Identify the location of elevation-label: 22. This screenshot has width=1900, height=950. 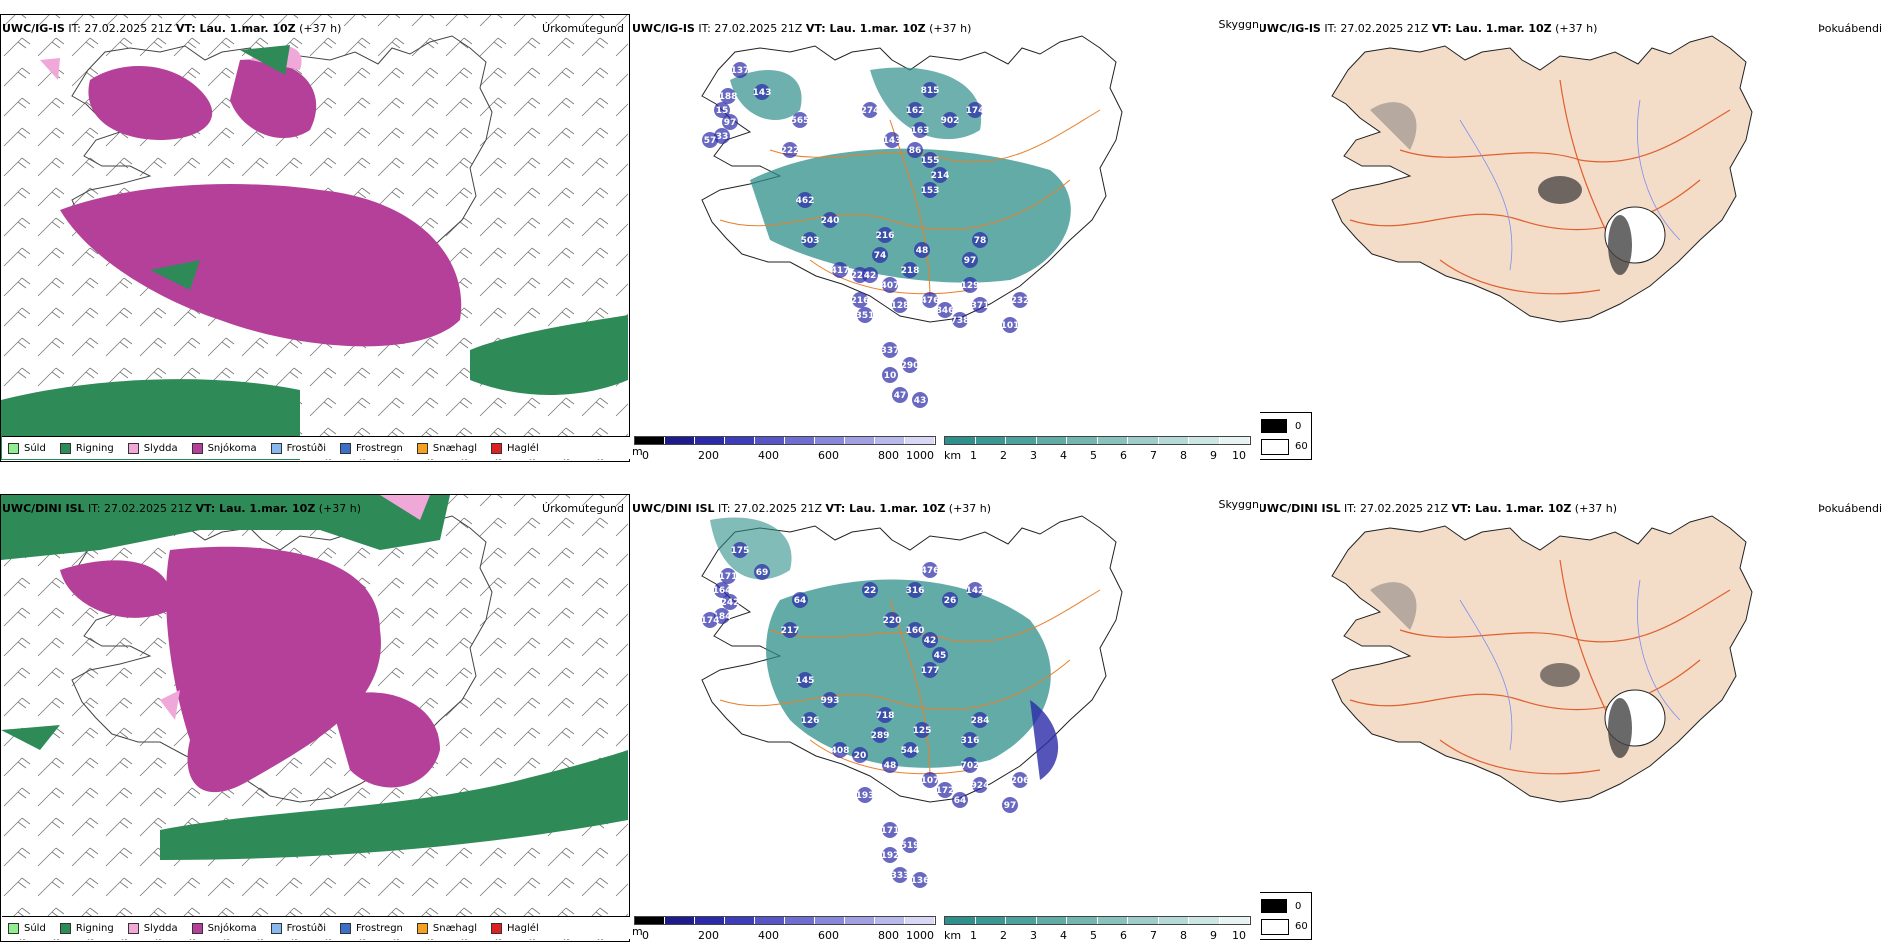
(870, 591).